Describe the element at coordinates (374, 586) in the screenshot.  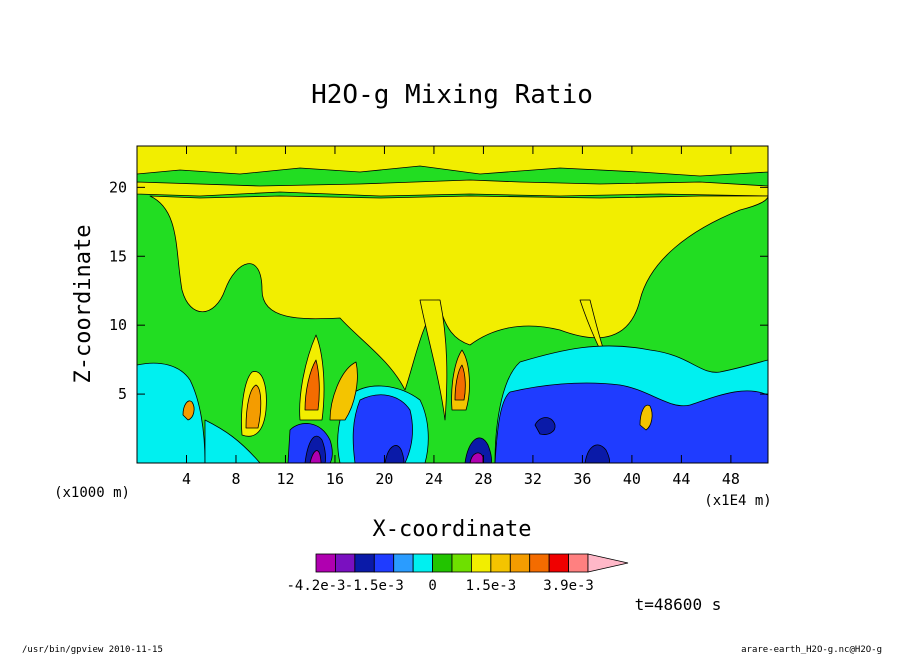
I see `colorbar-label: -1.5e-3` at that location.